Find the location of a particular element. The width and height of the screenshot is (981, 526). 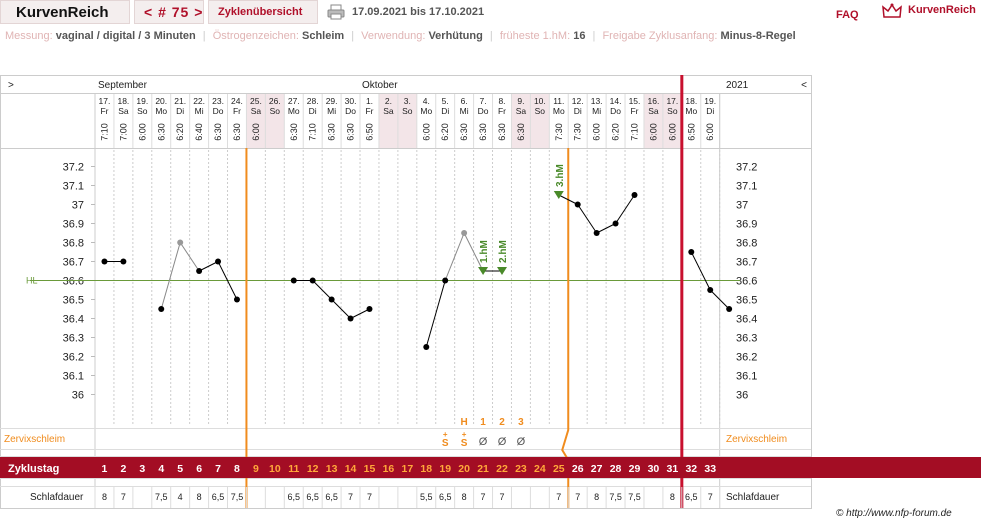

release-label: Freigabe Zyklusanfang: is located at coordinates (660, 36).